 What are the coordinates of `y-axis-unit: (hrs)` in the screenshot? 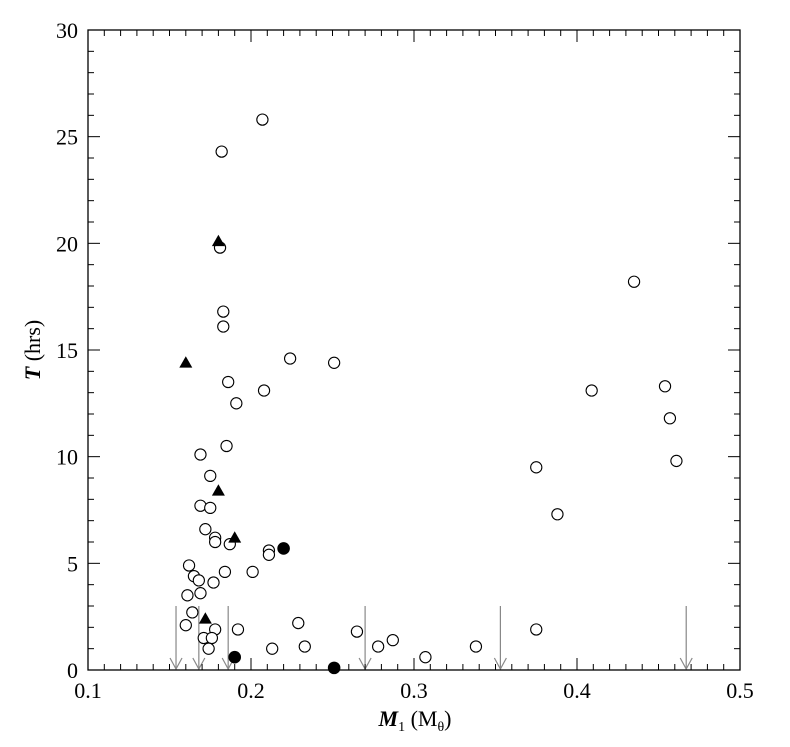 It's located at (32, 343).